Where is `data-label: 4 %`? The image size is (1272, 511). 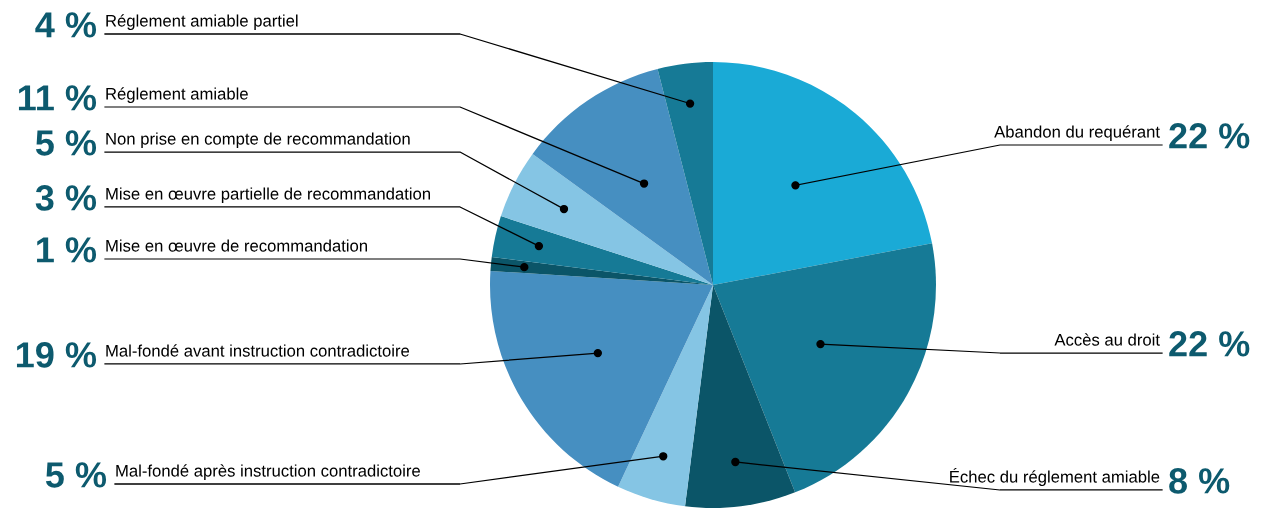
data-label: 4 % is located at coordinates (66, 25).